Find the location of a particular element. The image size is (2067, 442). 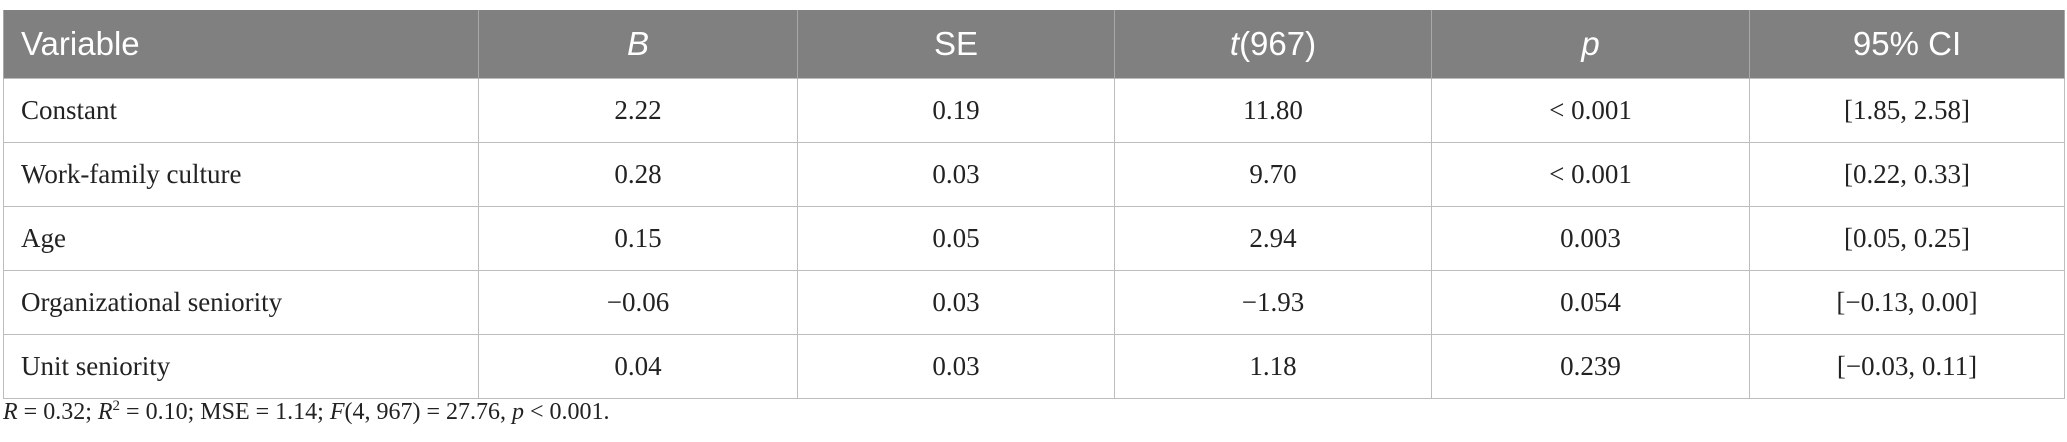

table-cell: 9.70 is located at coordinates (1273, 174).